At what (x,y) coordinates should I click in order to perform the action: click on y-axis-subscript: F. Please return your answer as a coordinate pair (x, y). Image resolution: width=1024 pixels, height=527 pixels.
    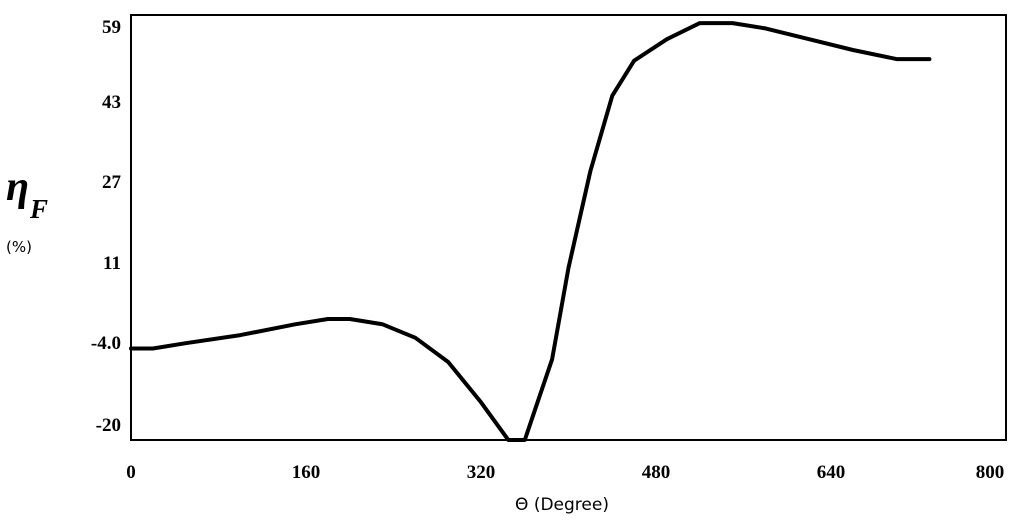
    Looking at the image, I should click on (38, 209).